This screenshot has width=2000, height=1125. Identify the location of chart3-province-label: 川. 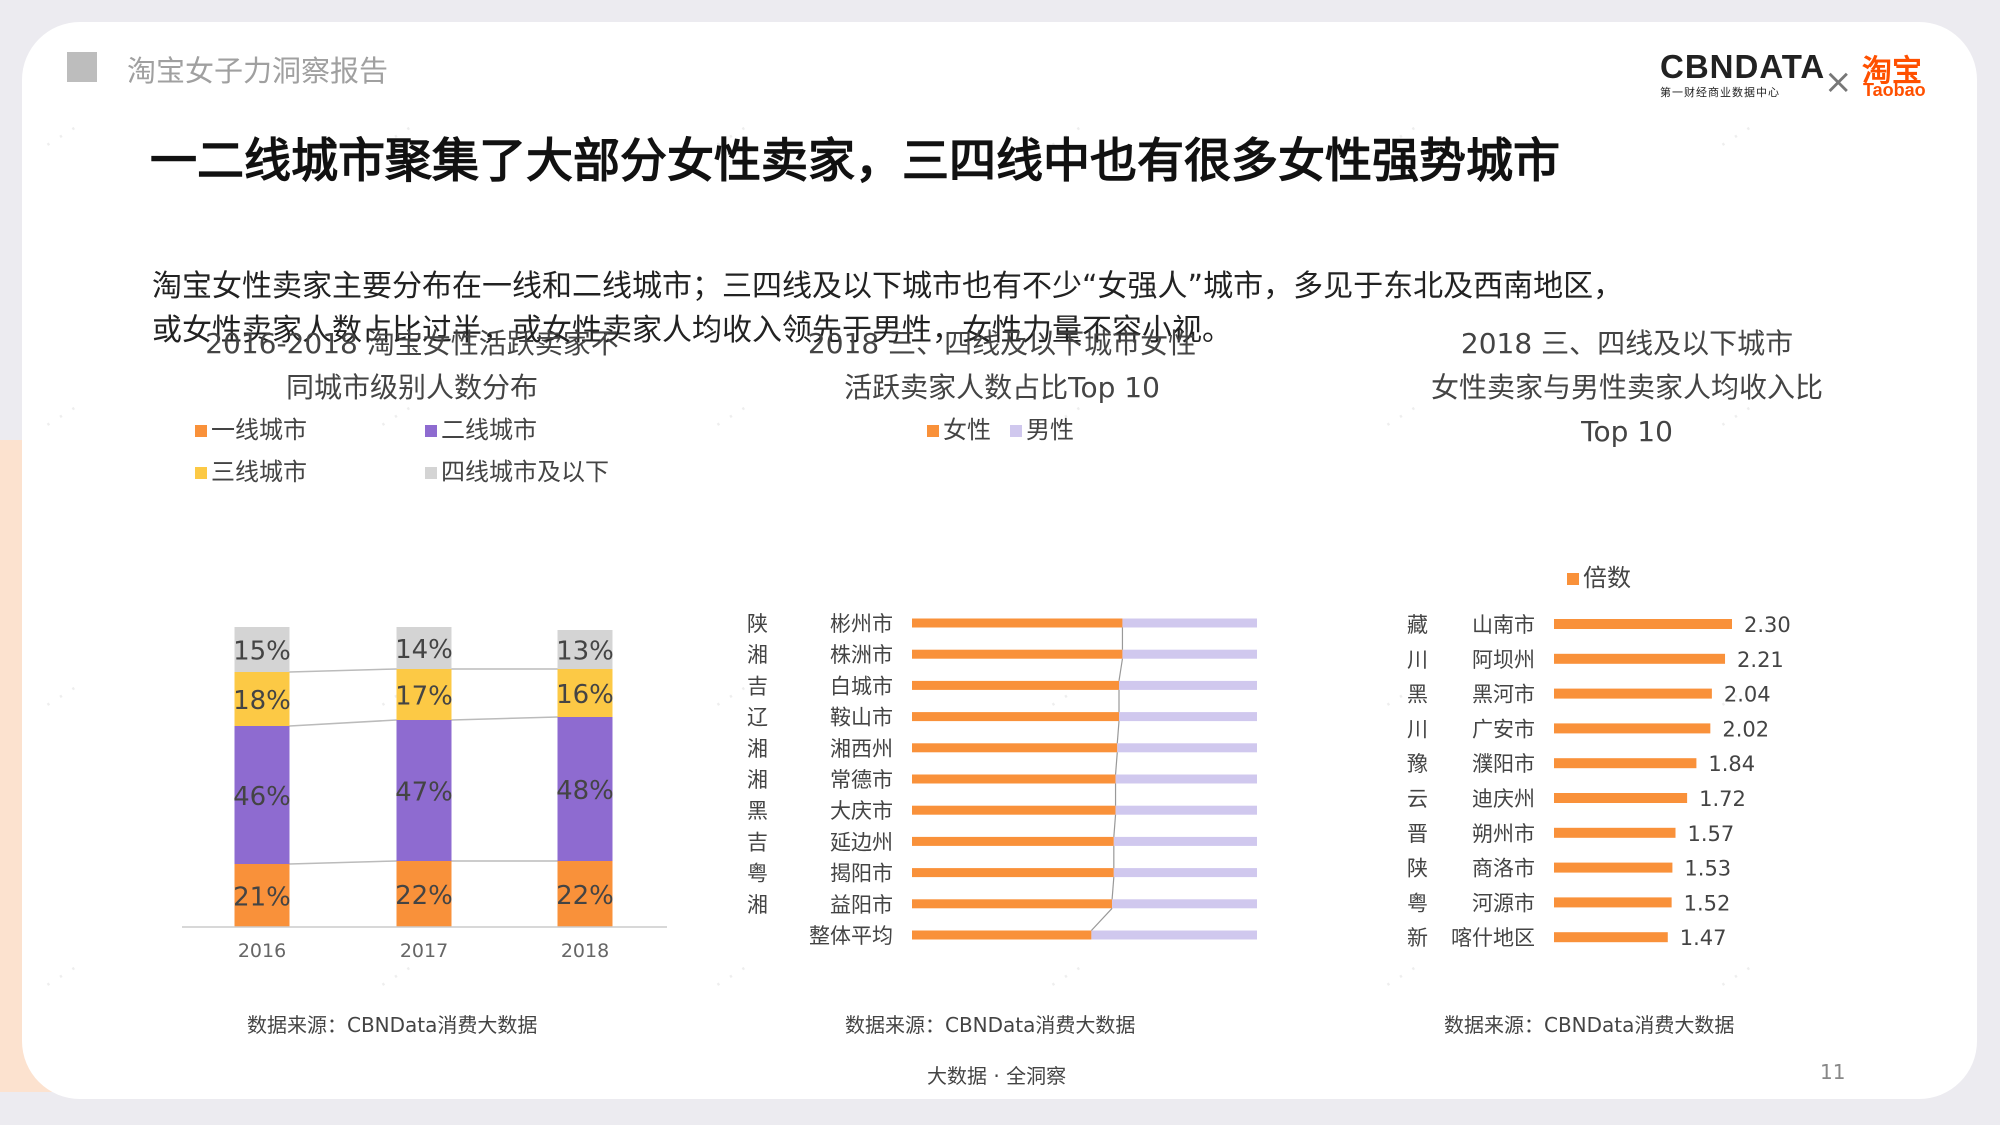
(1417, 729).